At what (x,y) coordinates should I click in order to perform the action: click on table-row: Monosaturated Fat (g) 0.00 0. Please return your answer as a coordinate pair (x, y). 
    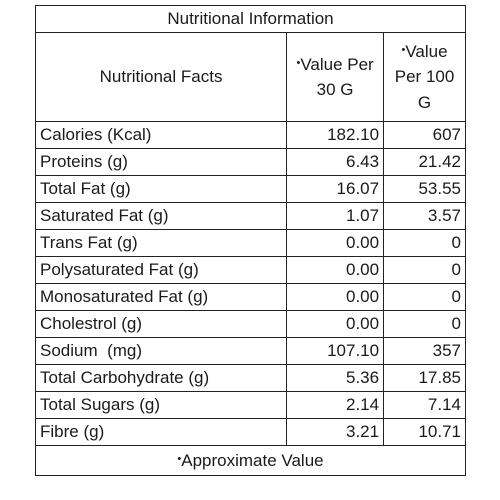
    Looking at the image, I should click on (250, 297).